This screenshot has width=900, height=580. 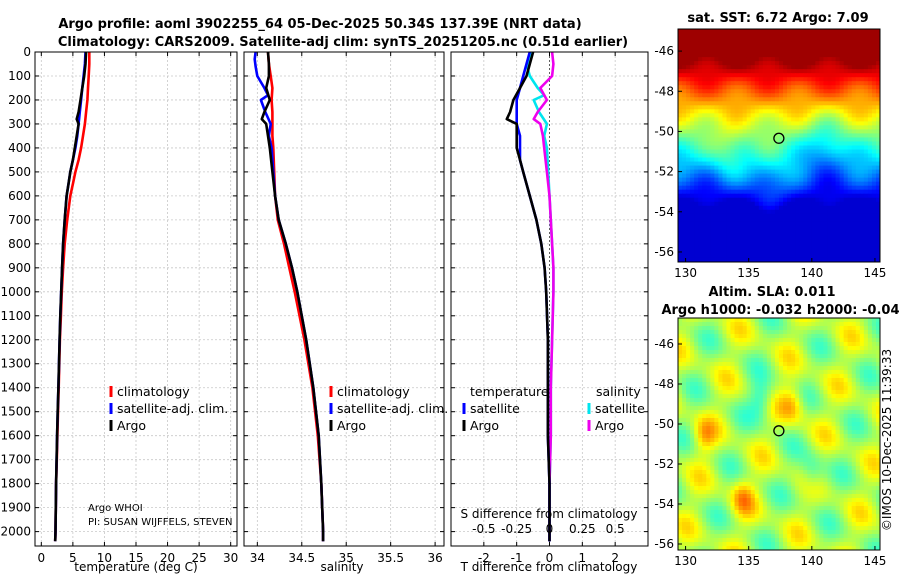 I want to click on ytick-label: 800, so click(x=19, y=244).